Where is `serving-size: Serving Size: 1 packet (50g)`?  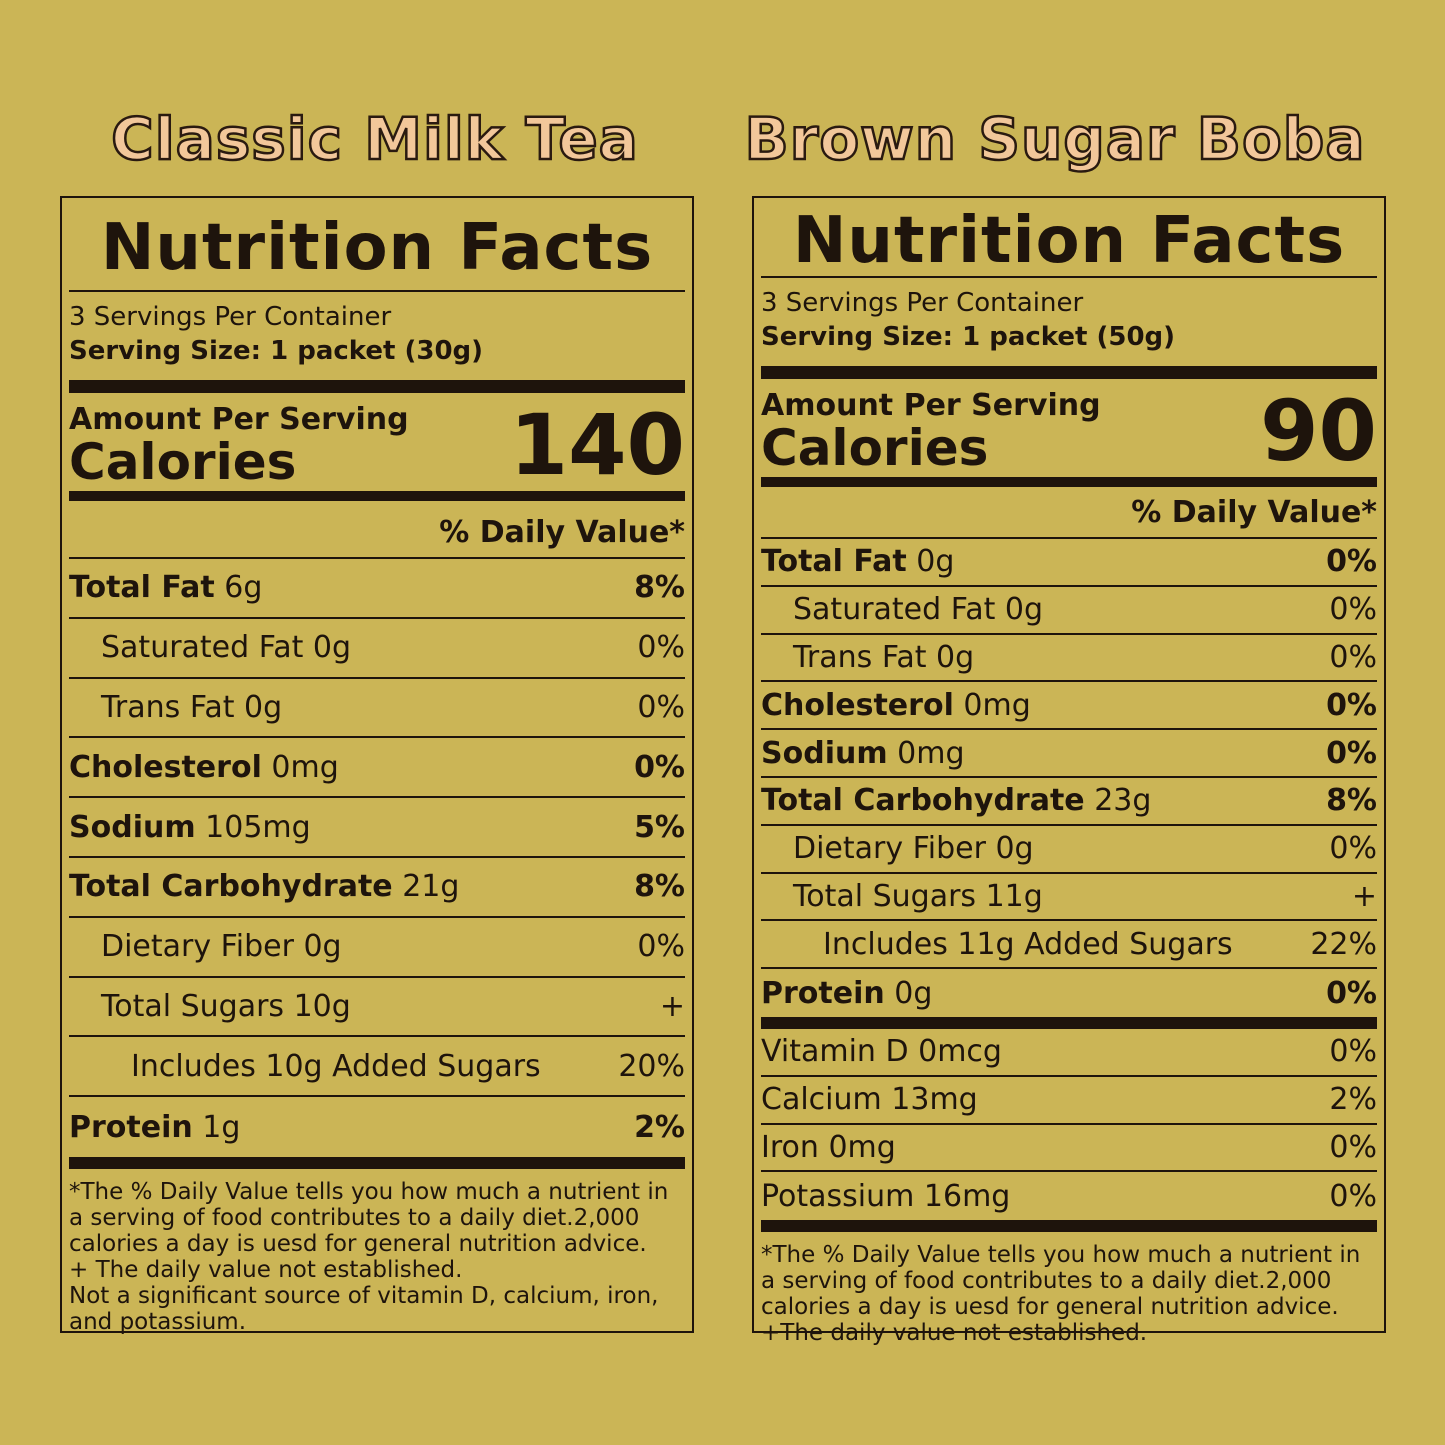 serving-size: Serving Size: 1 packet (50g) is located at coordinates (968, 337).